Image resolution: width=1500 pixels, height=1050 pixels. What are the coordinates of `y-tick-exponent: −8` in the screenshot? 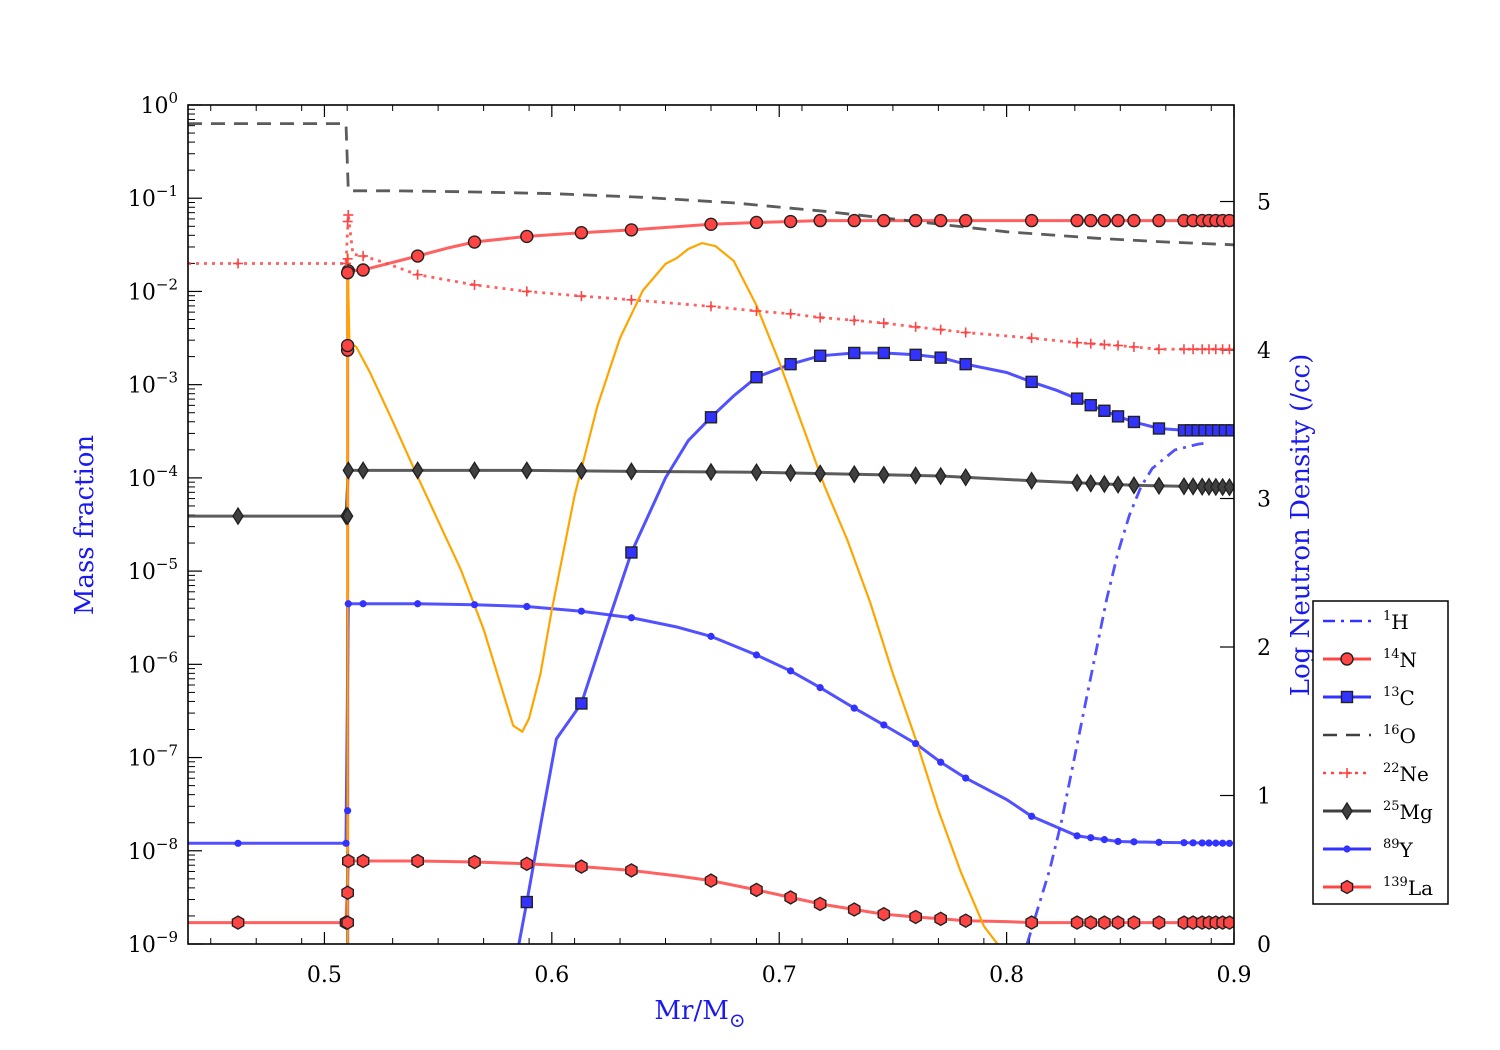 It's located at (167, 844).